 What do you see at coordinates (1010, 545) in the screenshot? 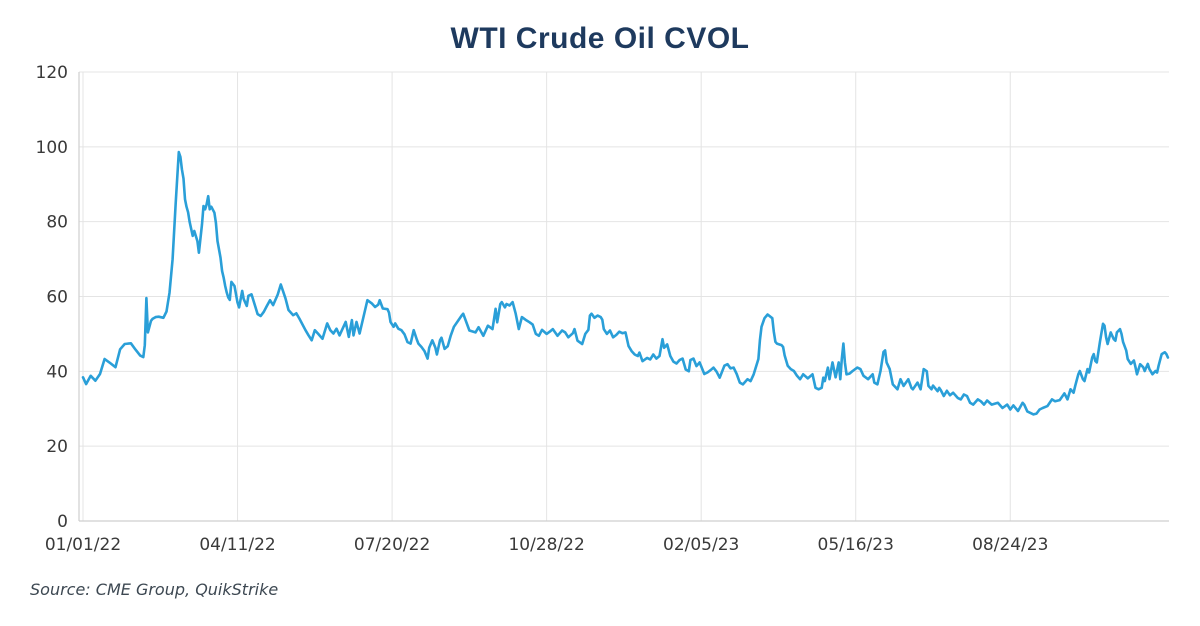
I see `x-axis-tick-label: 08/24/23` at bounding box center [1010, 545].